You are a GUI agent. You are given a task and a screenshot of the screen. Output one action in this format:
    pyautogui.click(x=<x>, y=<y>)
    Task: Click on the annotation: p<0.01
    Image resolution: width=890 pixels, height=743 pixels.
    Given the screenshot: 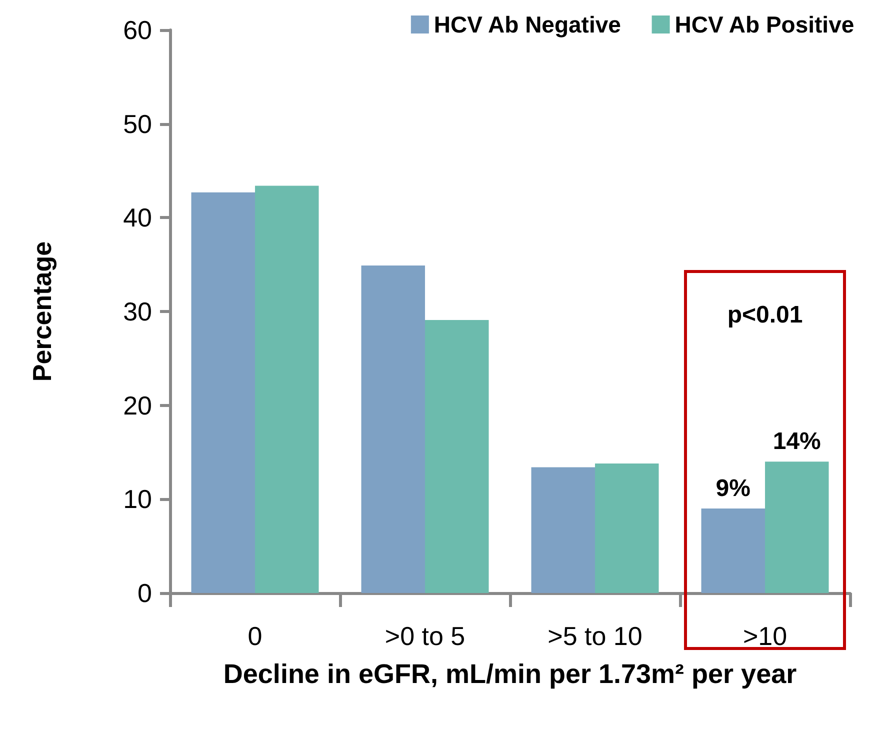 What is the action you would take?
    pyautogui.click(x=765, y=315)
    